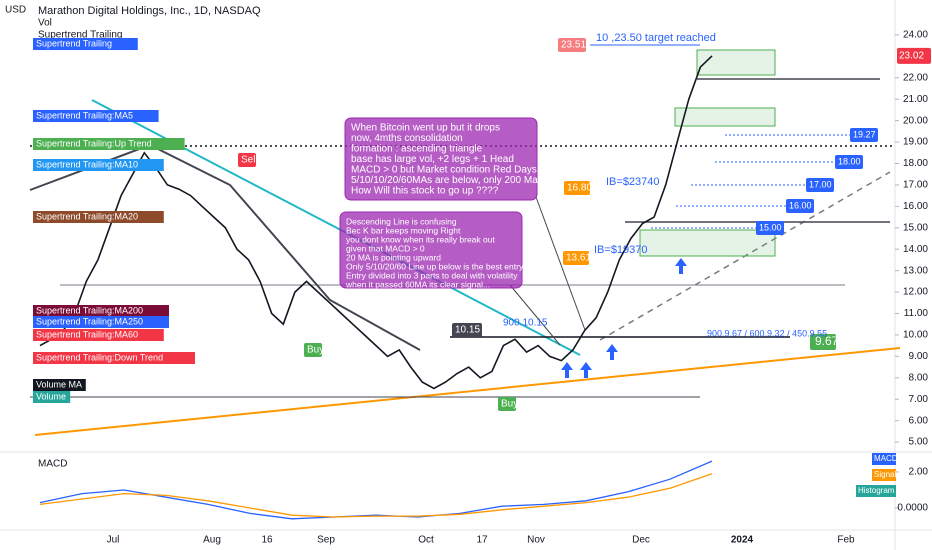 The image size is (932, 550). What do you see at coordinates (915, 120) in the screenshot?
I see `y-tick-label: 20.00` at bounding box center [915, 120].